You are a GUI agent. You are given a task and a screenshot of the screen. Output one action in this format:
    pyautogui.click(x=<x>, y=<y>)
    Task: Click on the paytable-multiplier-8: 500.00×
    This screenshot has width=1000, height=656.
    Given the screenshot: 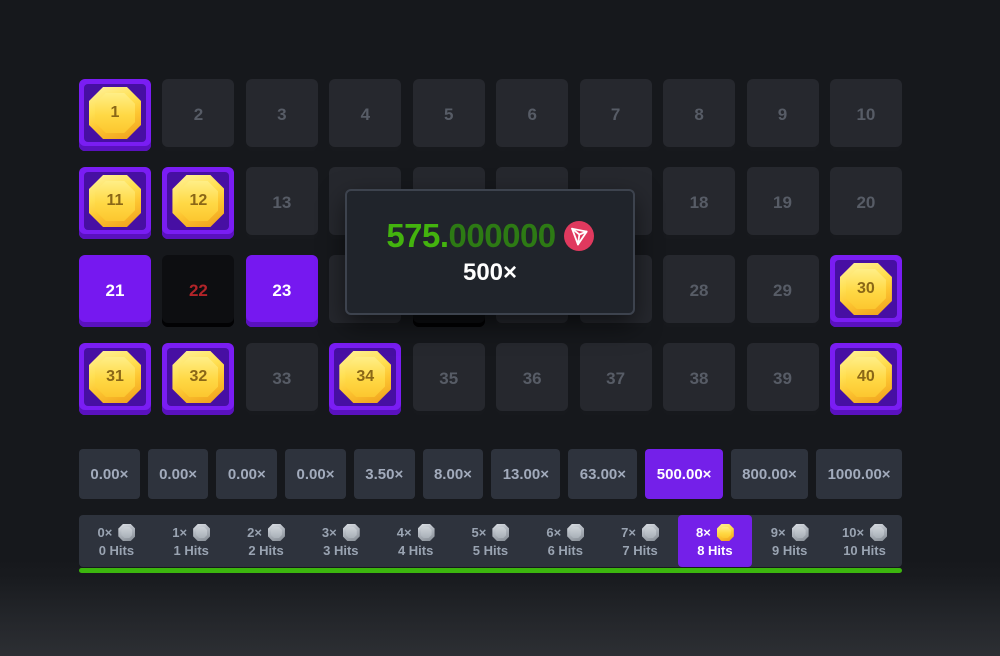 What is the action you would take?
    pyautogui.click(x=684, y=474)
    